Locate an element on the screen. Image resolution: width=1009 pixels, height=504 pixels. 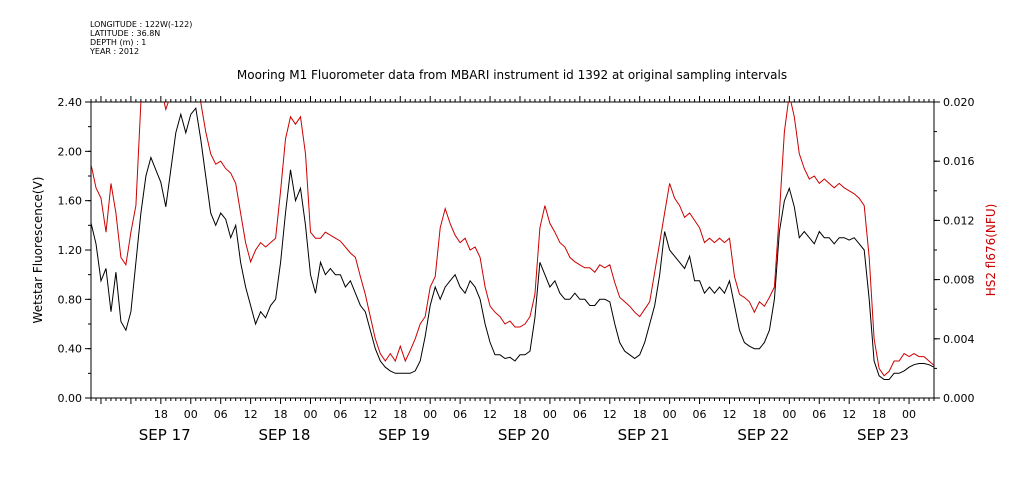
y-tick-label-right: 0.000 is located at coordinates (959, 398).